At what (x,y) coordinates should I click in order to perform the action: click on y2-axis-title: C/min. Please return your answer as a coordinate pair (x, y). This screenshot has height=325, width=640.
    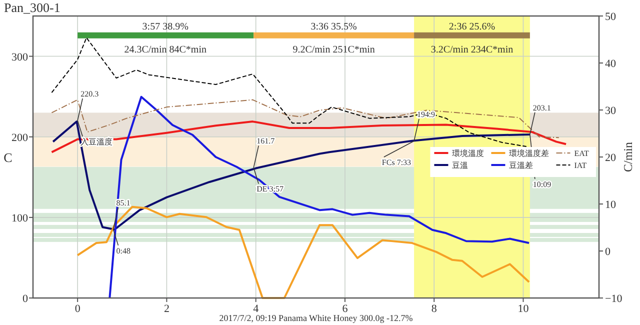
    Looking at the image, I should click on (628, 157).